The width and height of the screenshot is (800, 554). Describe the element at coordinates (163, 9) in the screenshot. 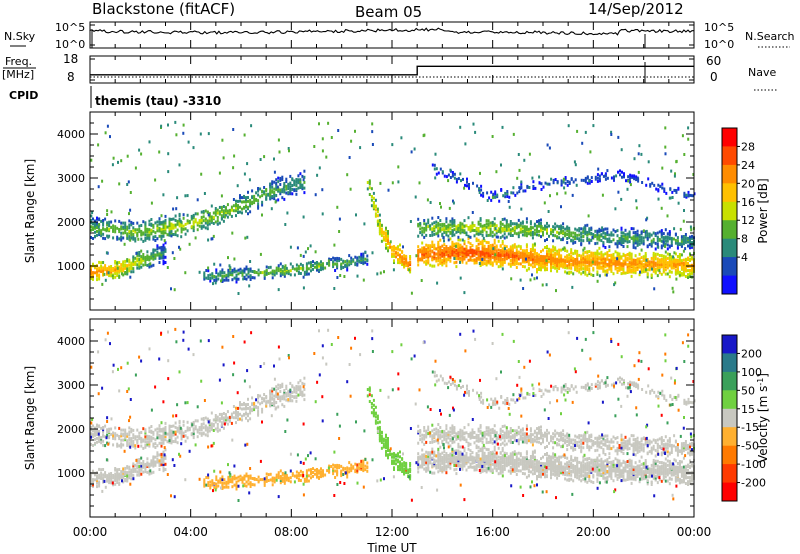

I see `station-title: Blackstone (fitACF)` at that location.